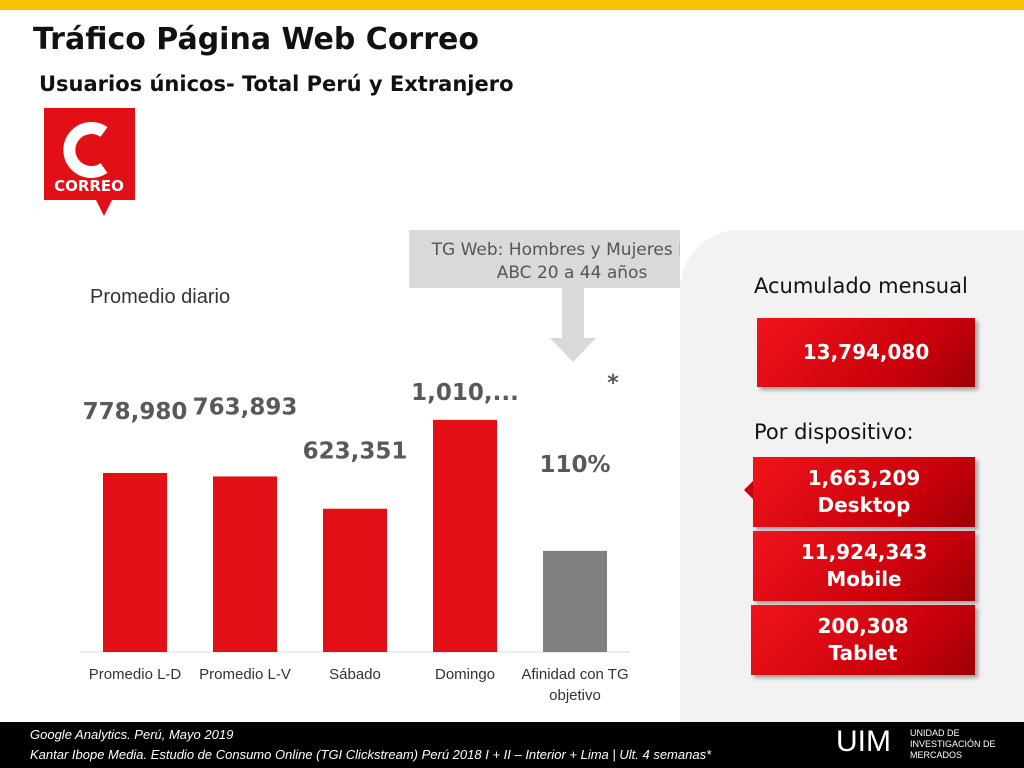 The width and height of the screenshot is (1024, 768). Describe the element at coordinates (863, 653) in the screenshot. I see `device-name: Tablet` at that location.